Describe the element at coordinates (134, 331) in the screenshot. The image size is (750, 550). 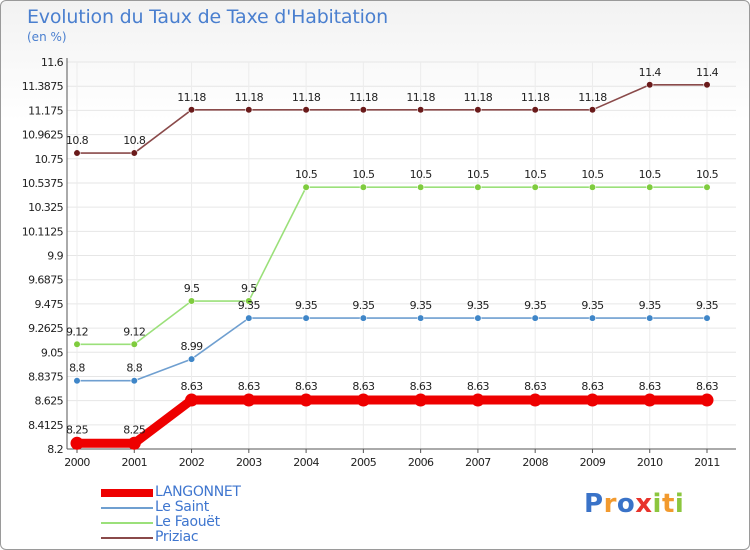
I see `data-label-le-faou-t: 9.12` at that location.